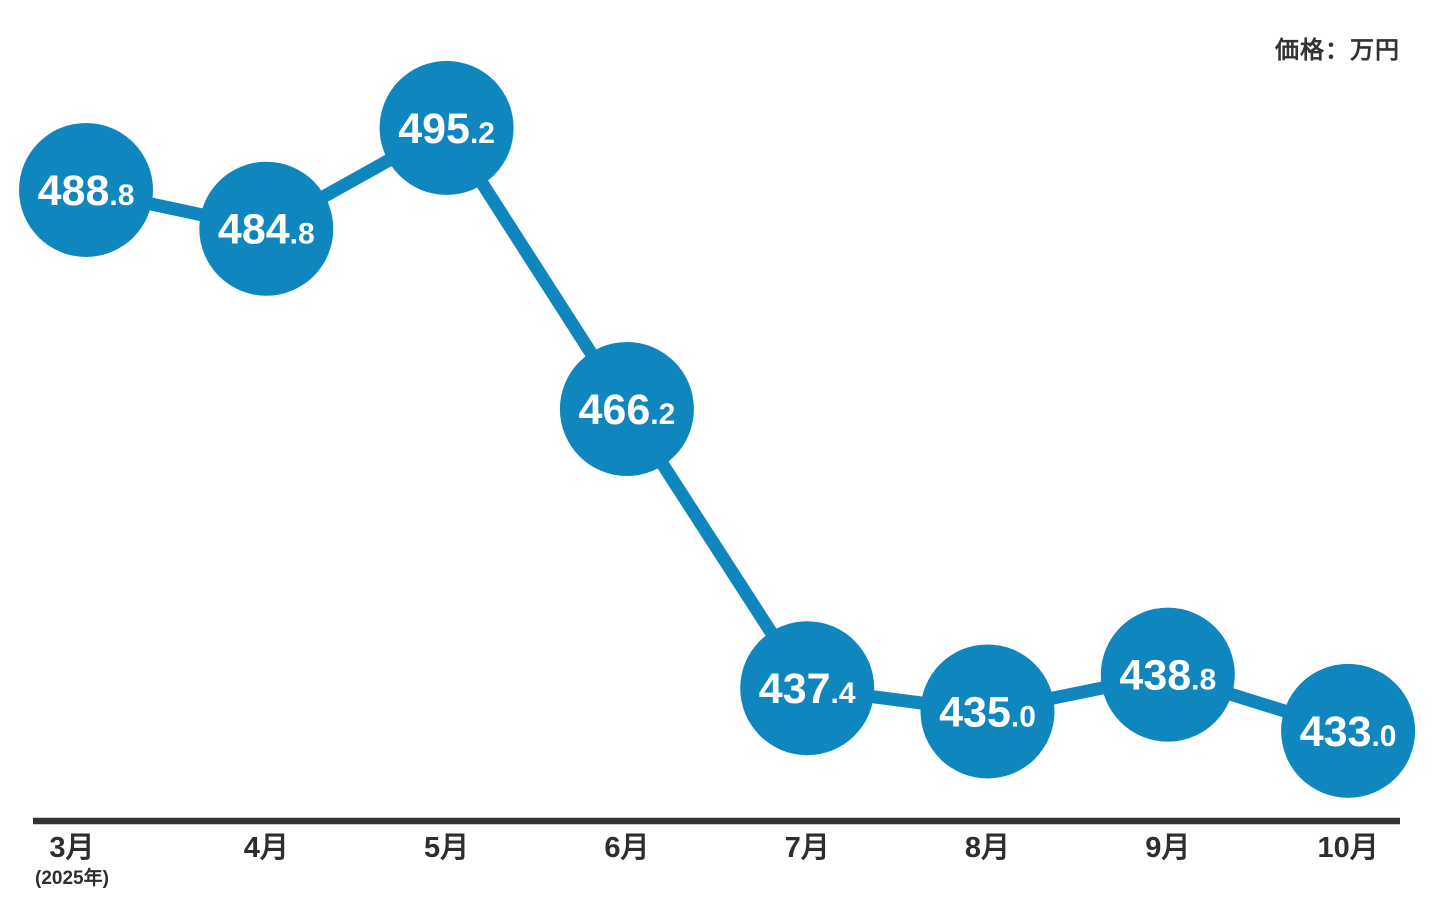  I want to click on value-label: 438.8, so click(1167, 676).